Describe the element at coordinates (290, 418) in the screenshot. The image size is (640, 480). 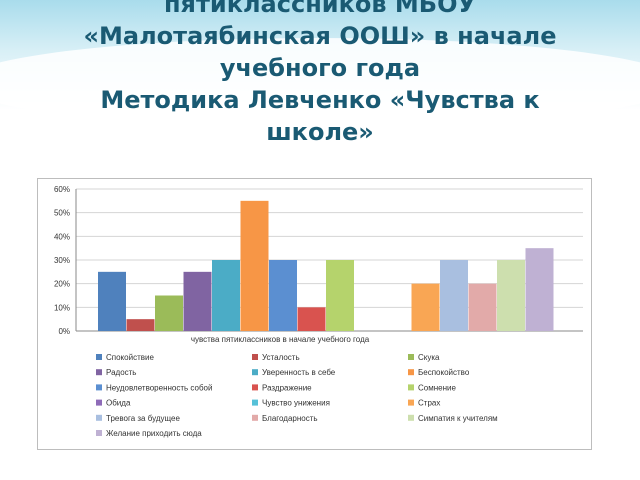
I see `legend-label: Благодарность` at that location.